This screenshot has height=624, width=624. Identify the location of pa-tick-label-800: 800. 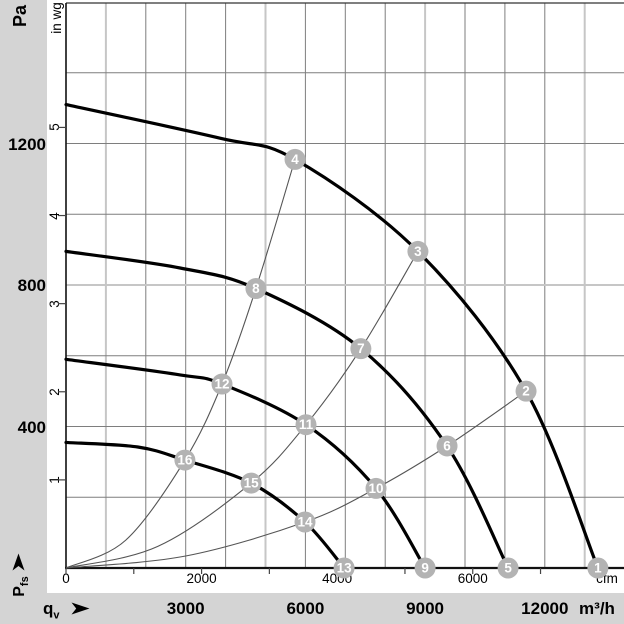
(31, 285).